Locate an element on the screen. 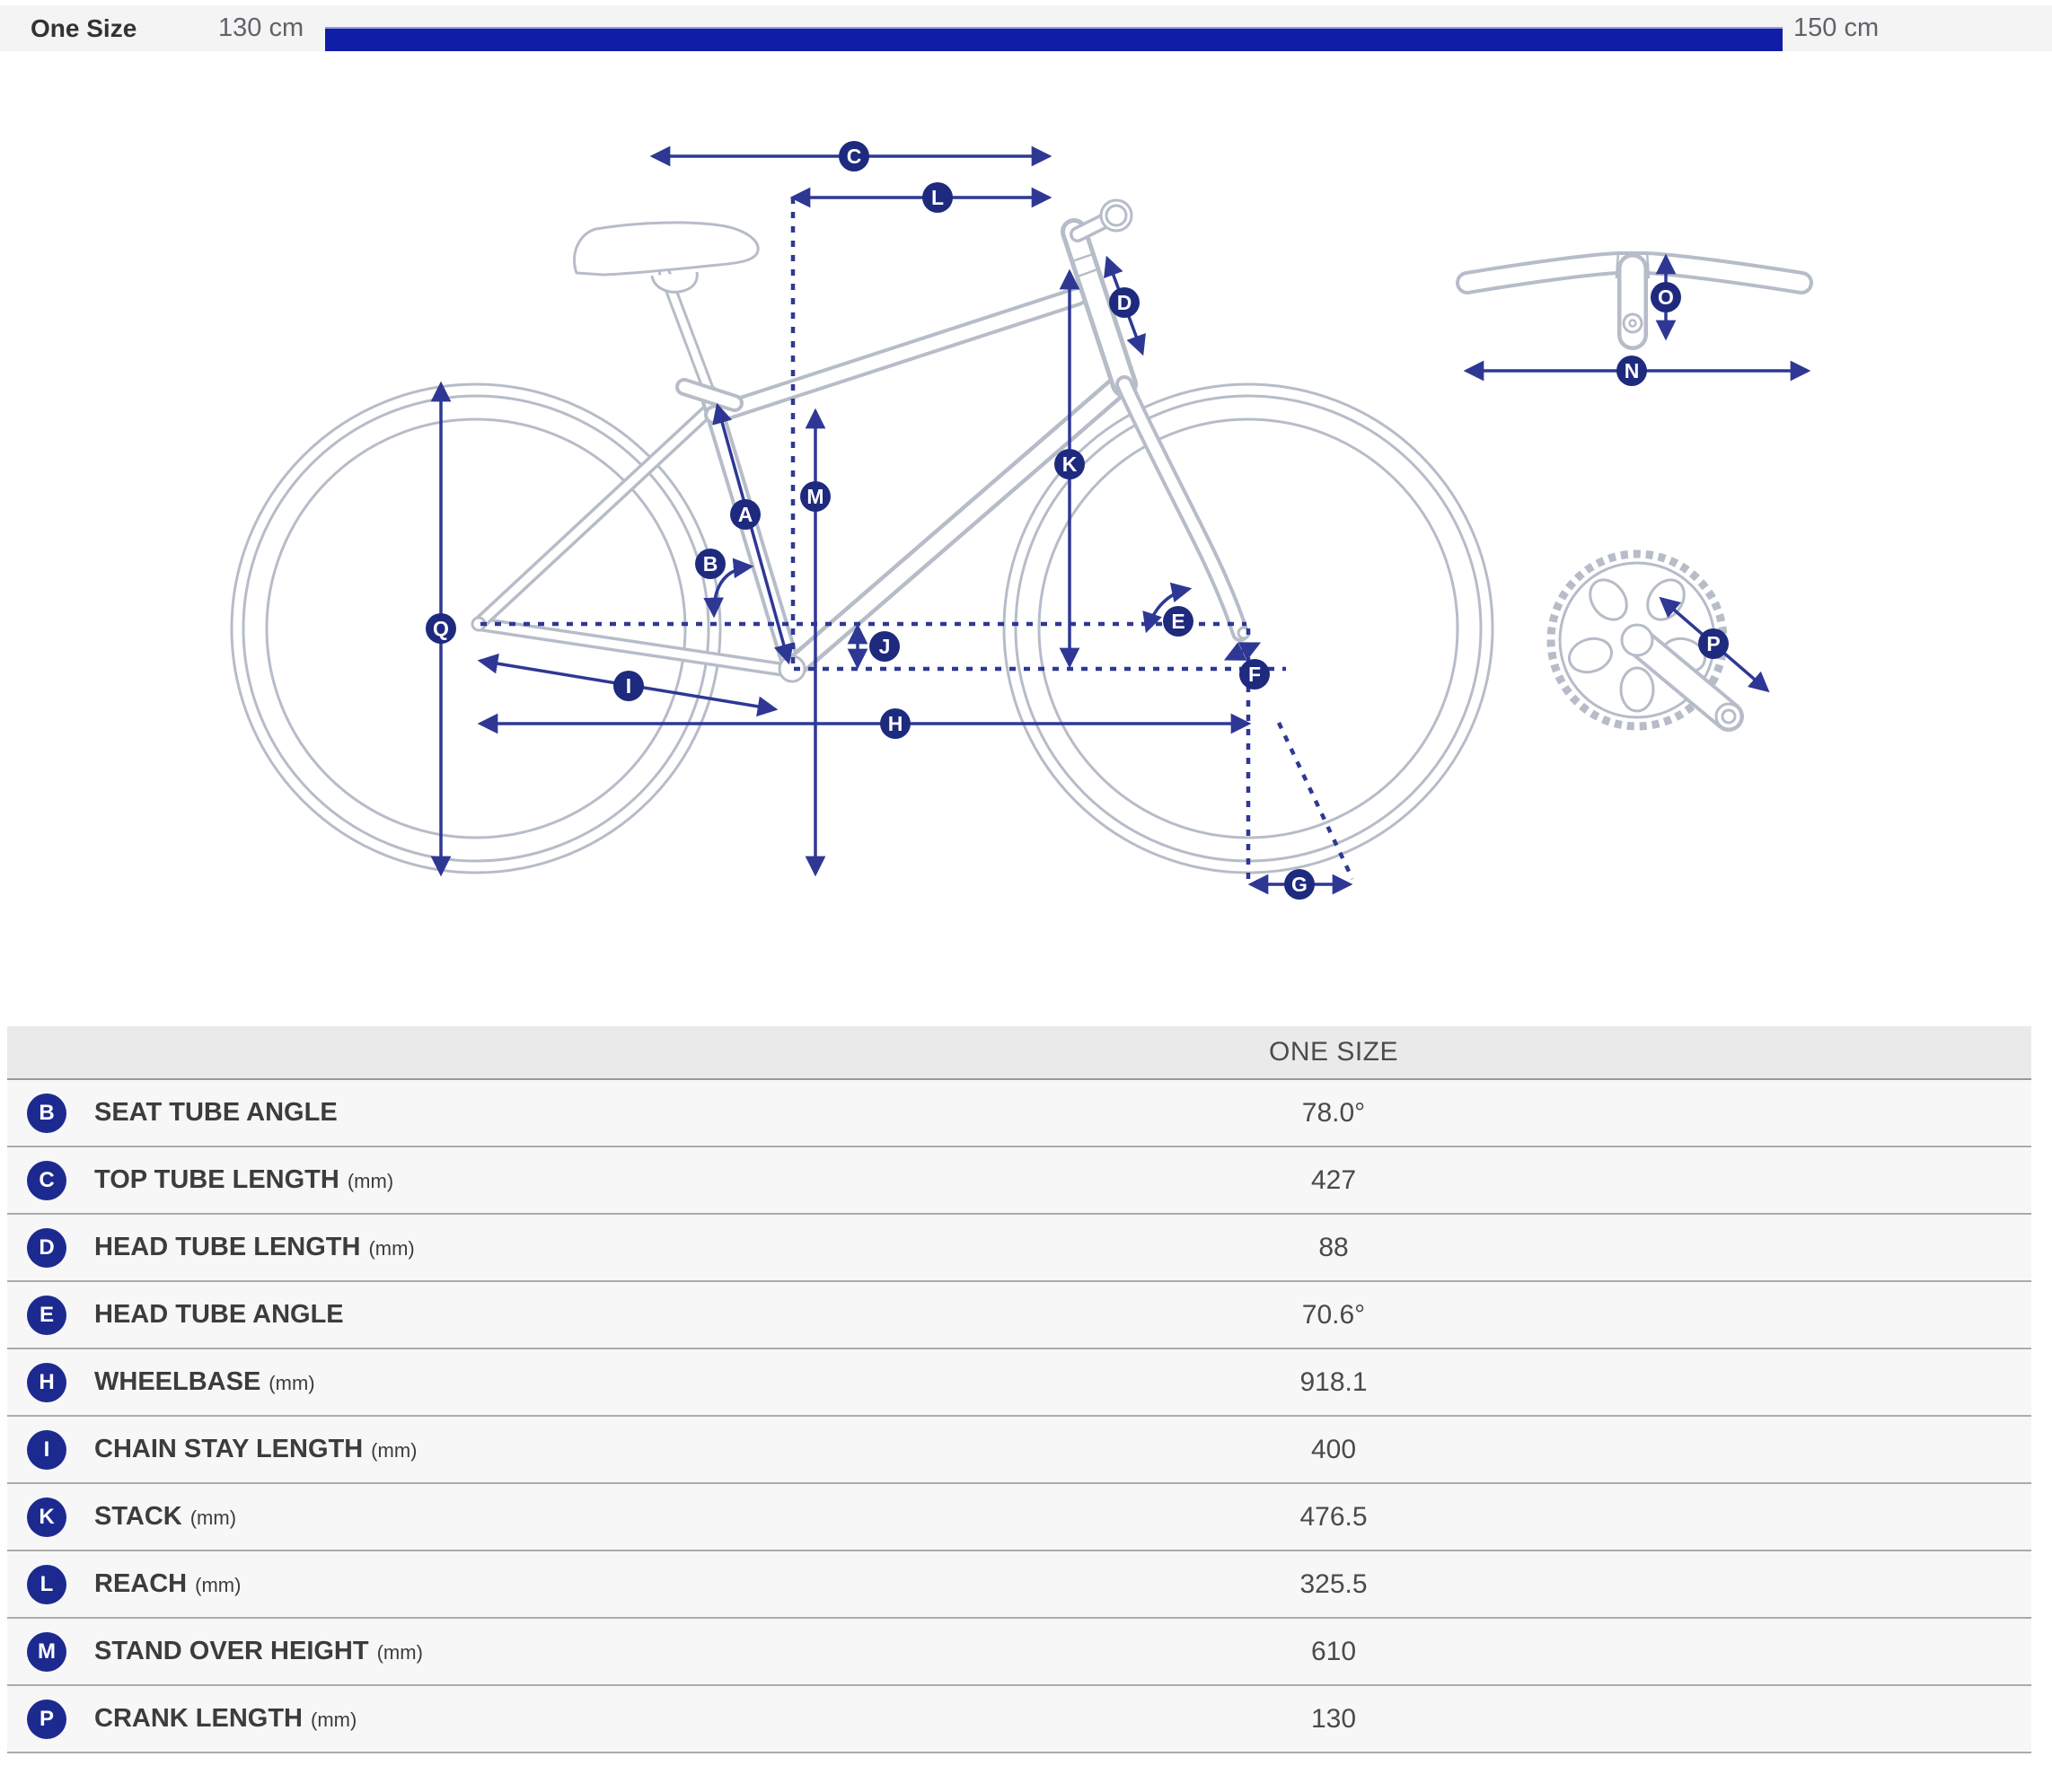  svg-text: L is located at coordinates (937, 198).